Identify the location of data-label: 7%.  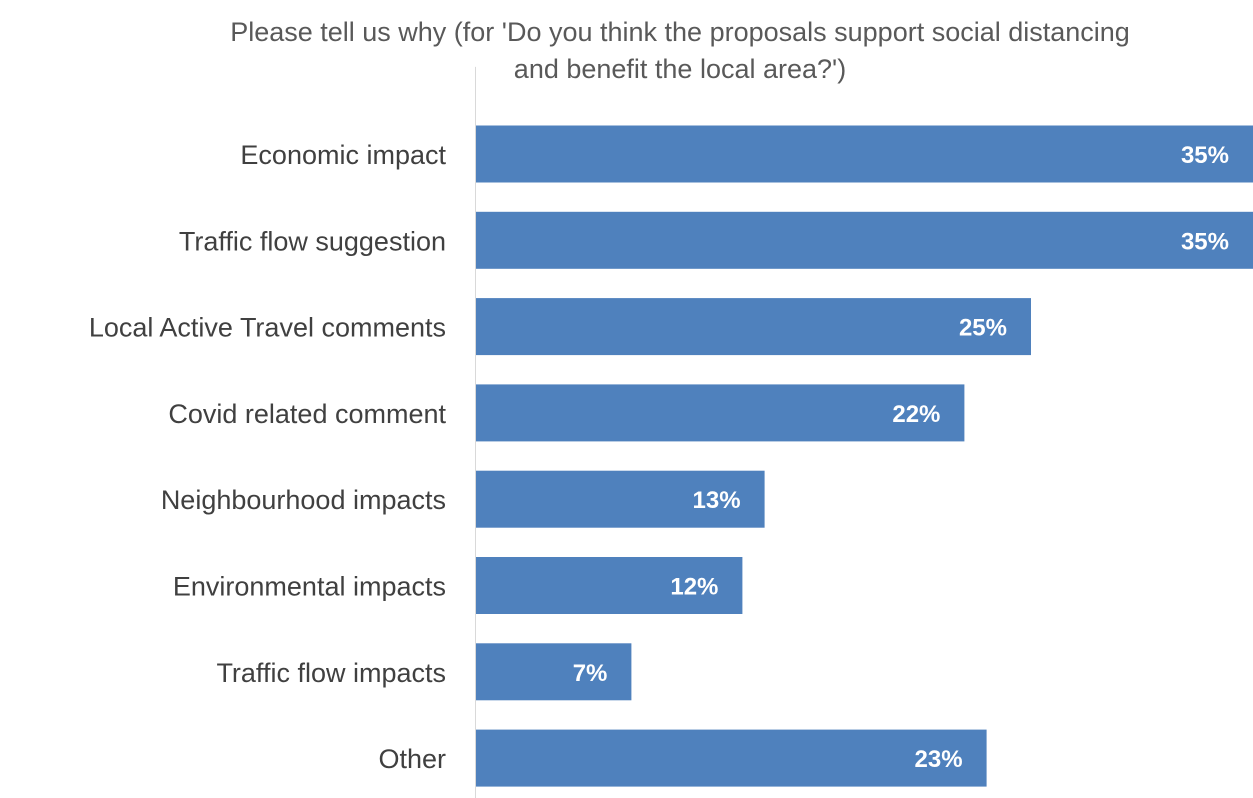
(590, 673).